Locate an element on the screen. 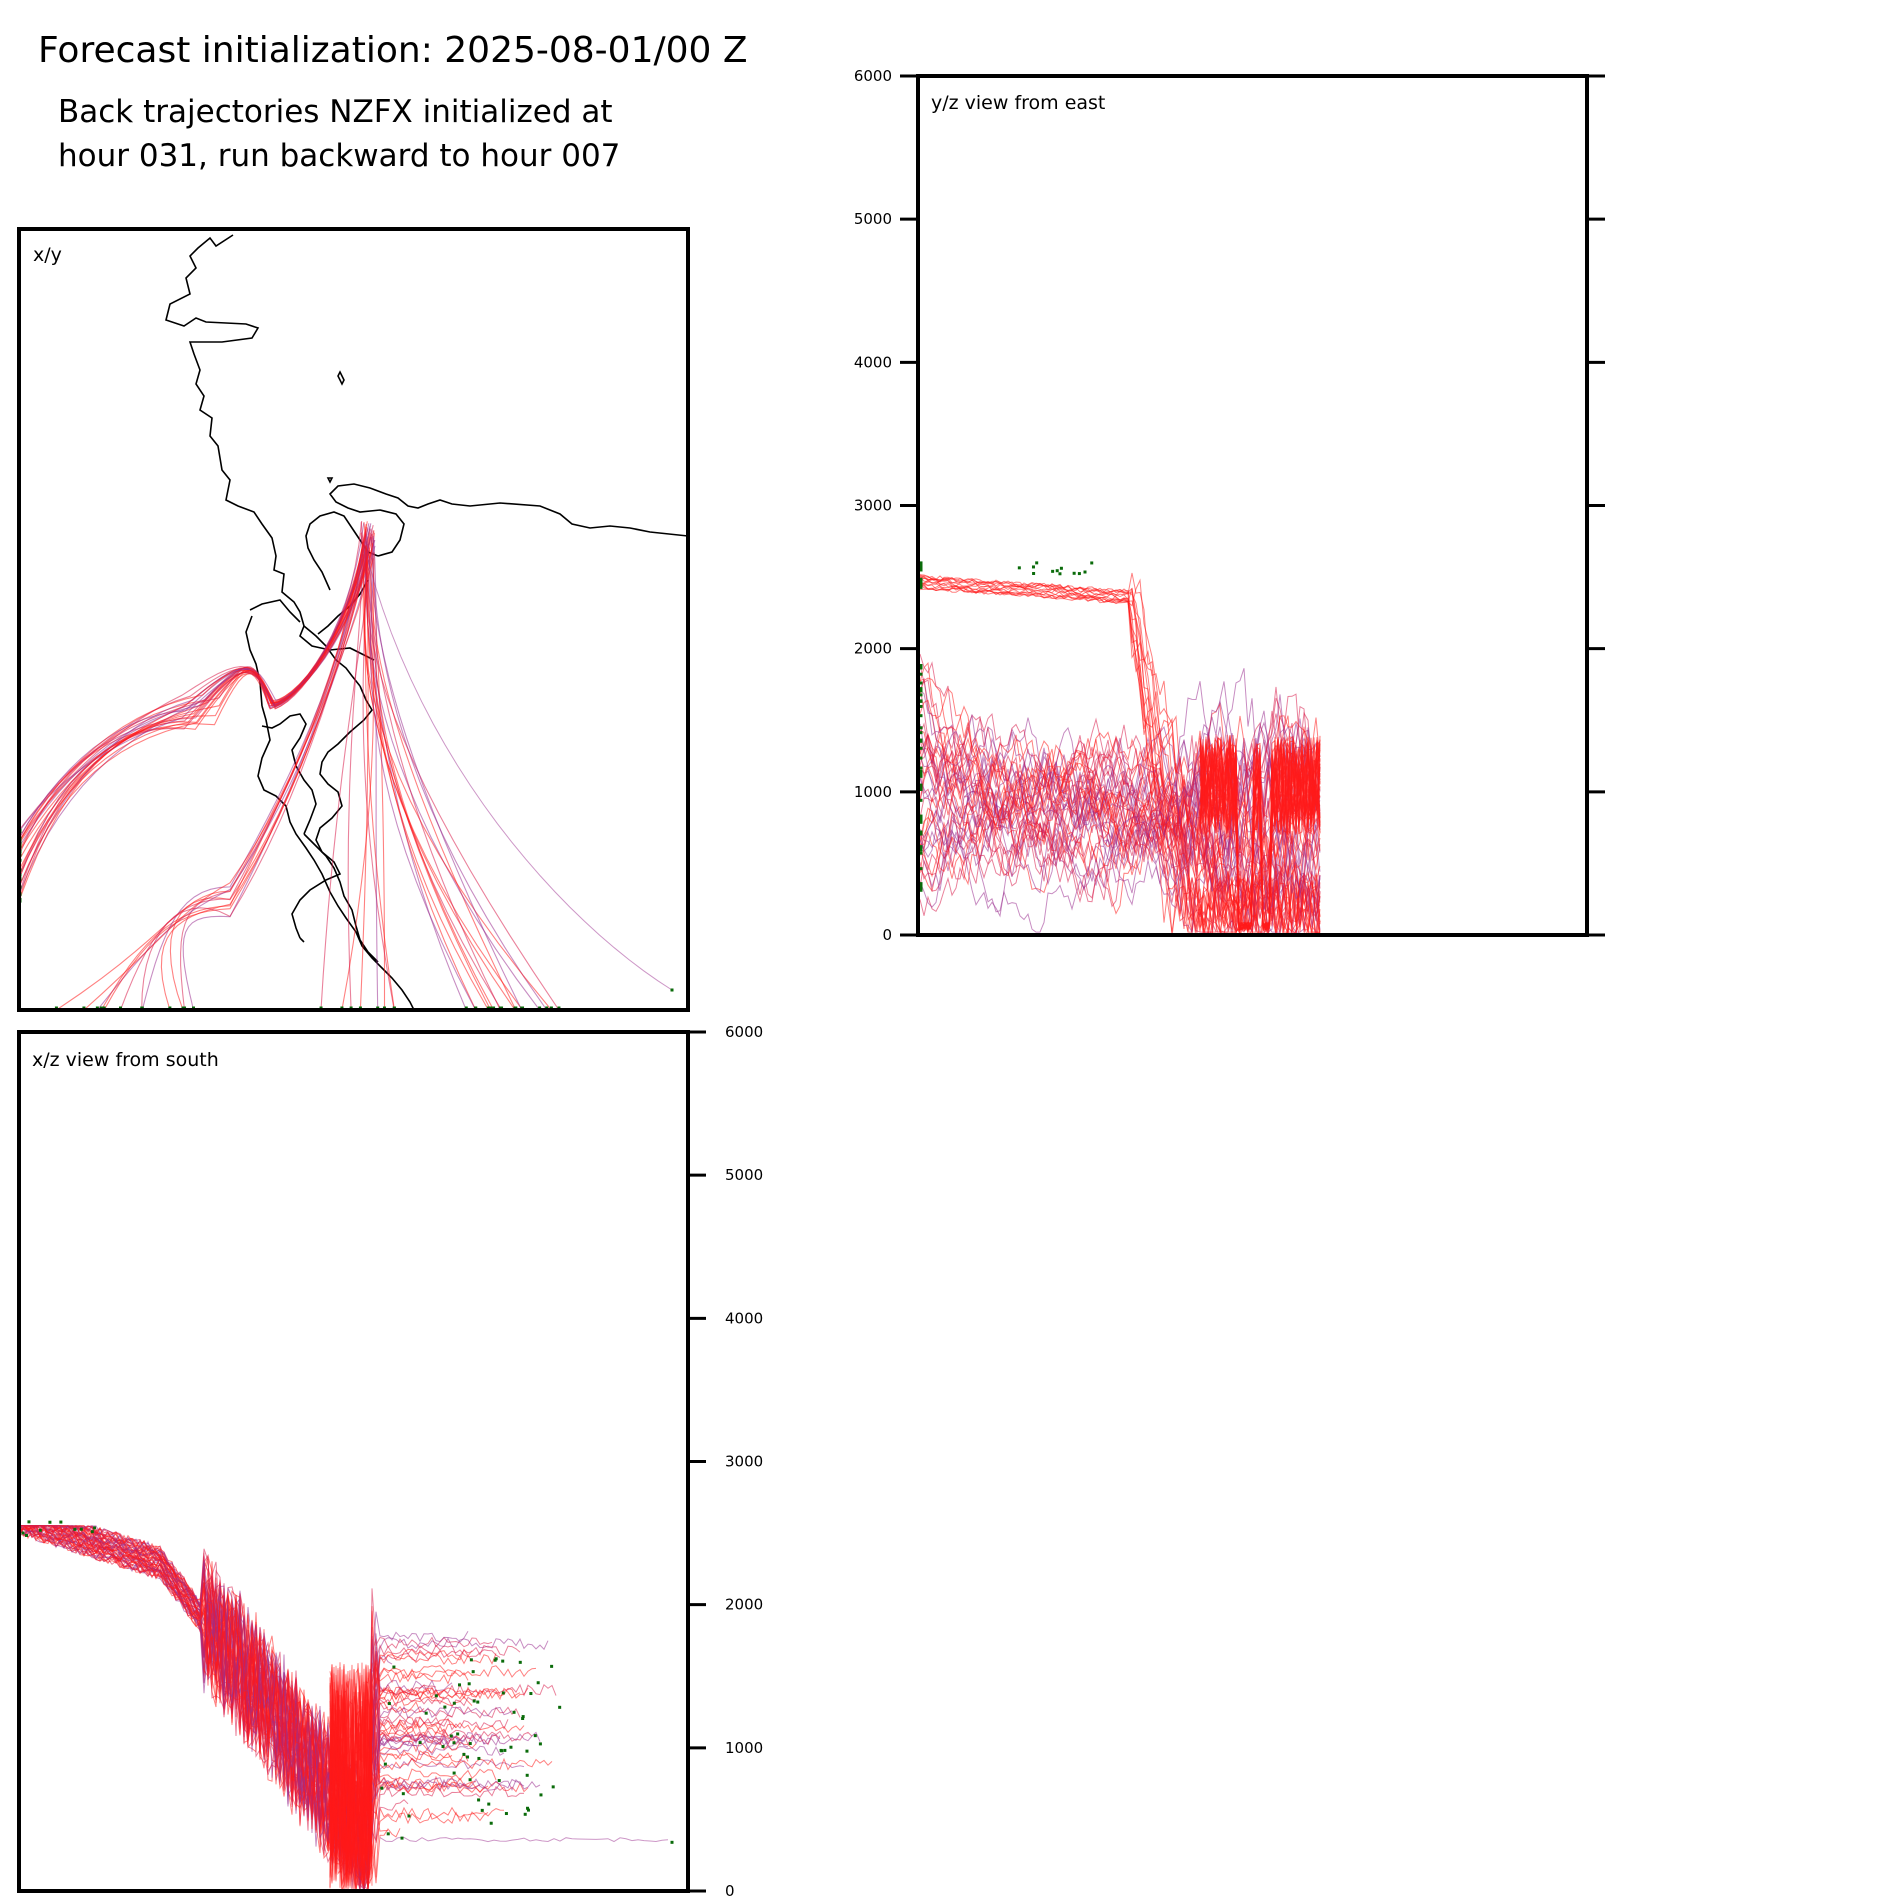 This screenshot has height=1900, width=1900. xy-endpoint-marker is located at coordinates (672, 990).